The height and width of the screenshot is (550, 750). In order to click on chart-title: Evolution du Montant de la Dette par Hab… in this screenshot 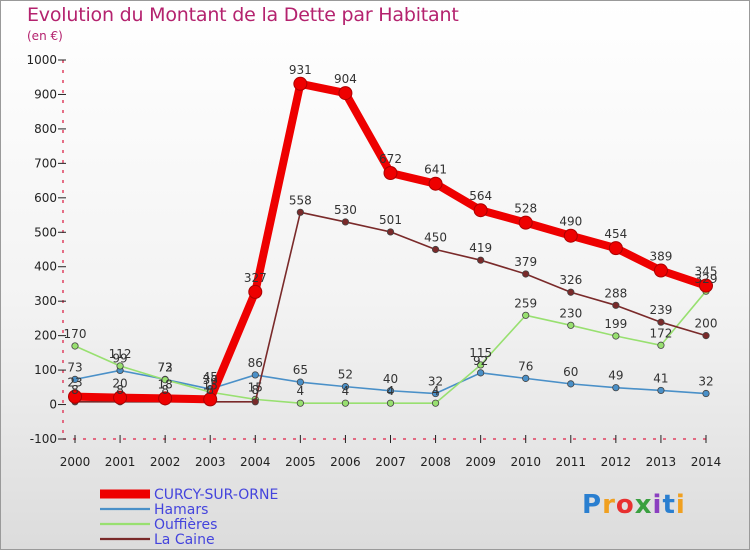, I will do `click(243, 15)`.